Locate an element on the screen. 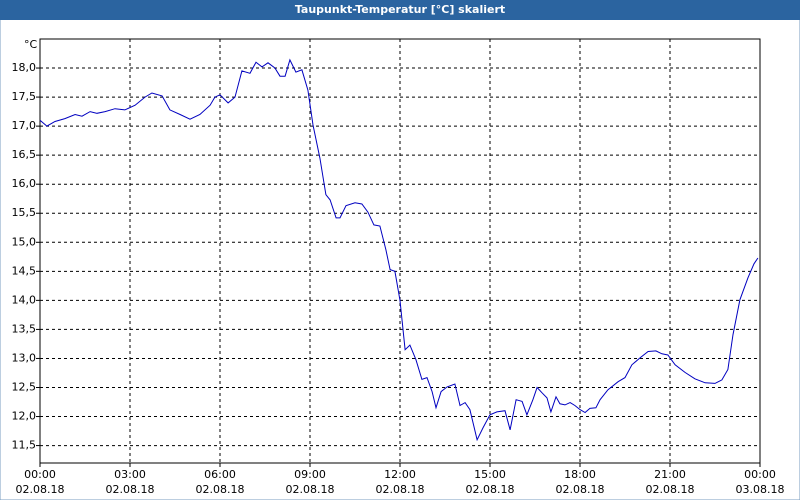 This screenshot has height=500, width=800. x-tick-label: 18:00 is located at coordinates (580, 474).